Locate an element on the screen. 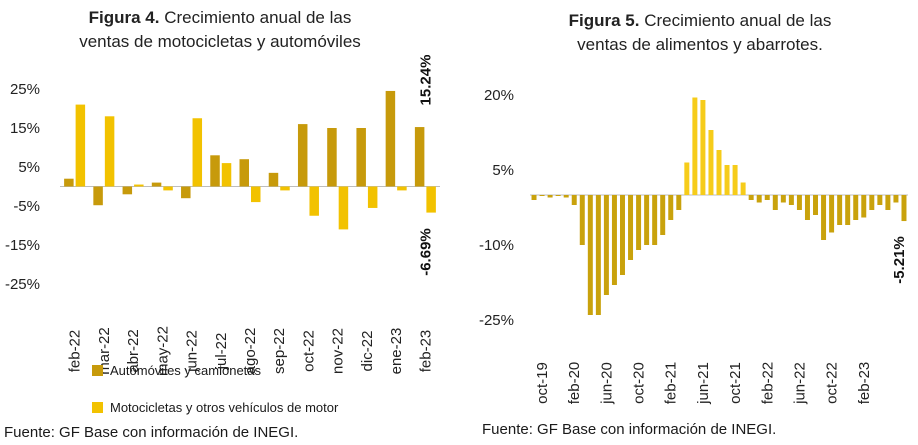  x-tick-label: feb-22 is located at coordinates (75, 351).